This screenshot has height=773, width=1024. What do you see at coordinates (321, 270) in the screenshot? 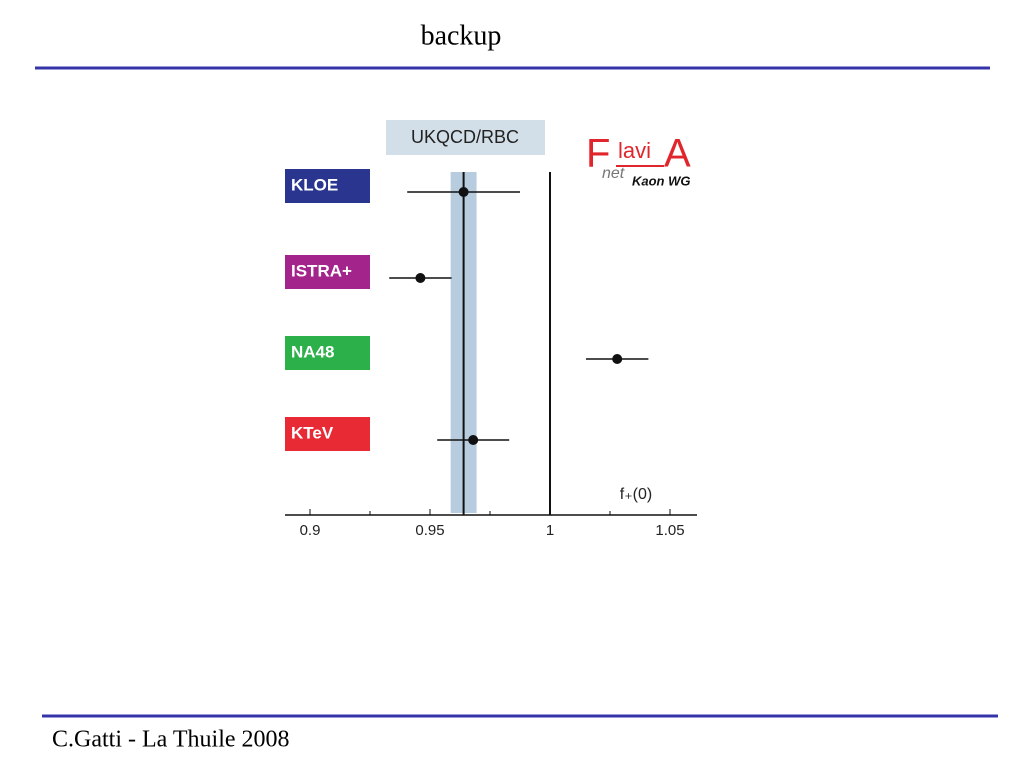
I see `category-label: ISTRA+` at bounding box center [321, 270].